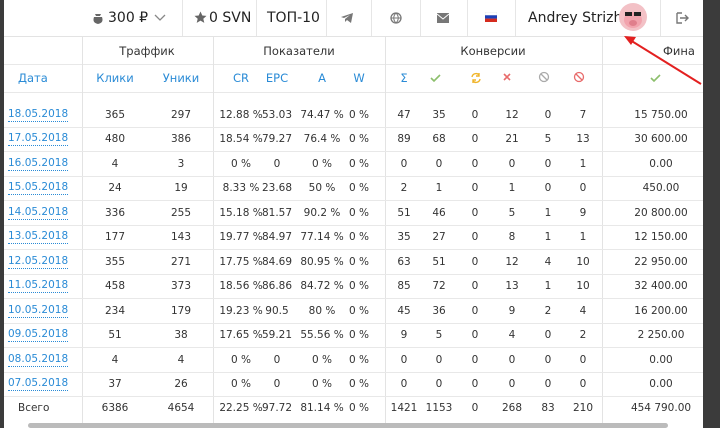 This screenshot has height=428, width=720. What do you see at coordinates (241, 286) in the screenshot?
I see `cell: 18.56 %` at bounding box center [241, 286].